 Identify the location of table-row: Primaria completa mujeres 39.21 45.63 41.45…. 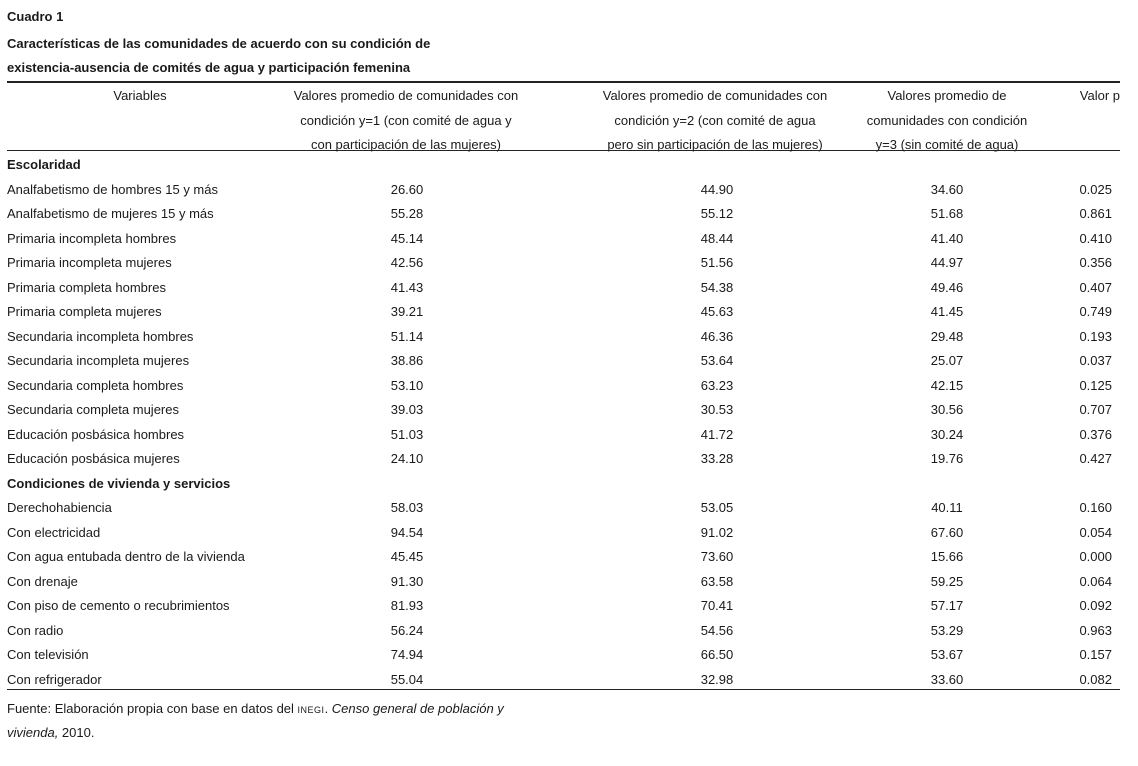
(563, 312).